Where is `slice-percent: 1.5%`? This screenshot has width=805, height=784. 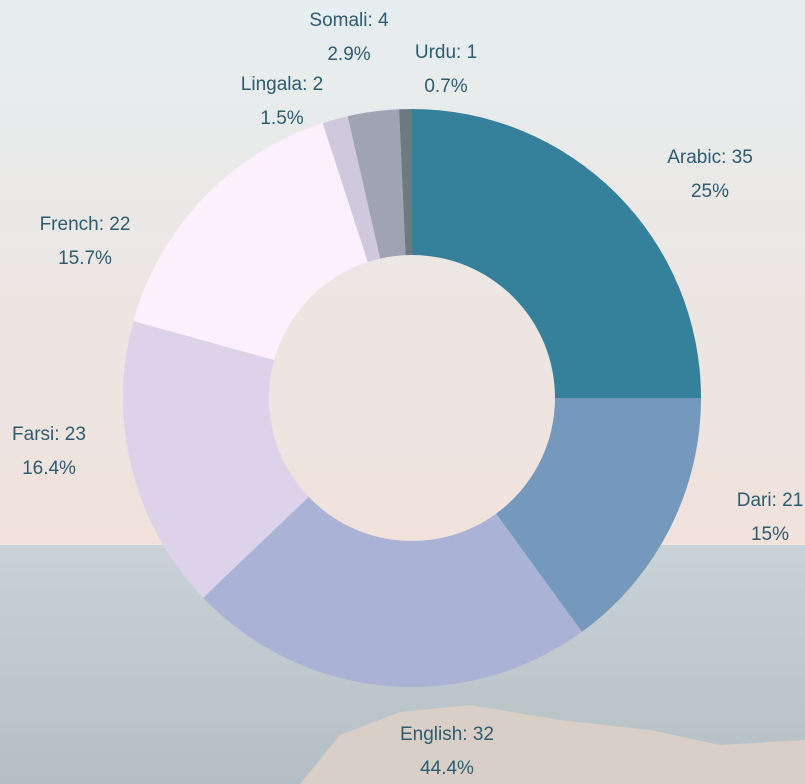 slice-percent: 1.5% is located at coordinates (281, 118).